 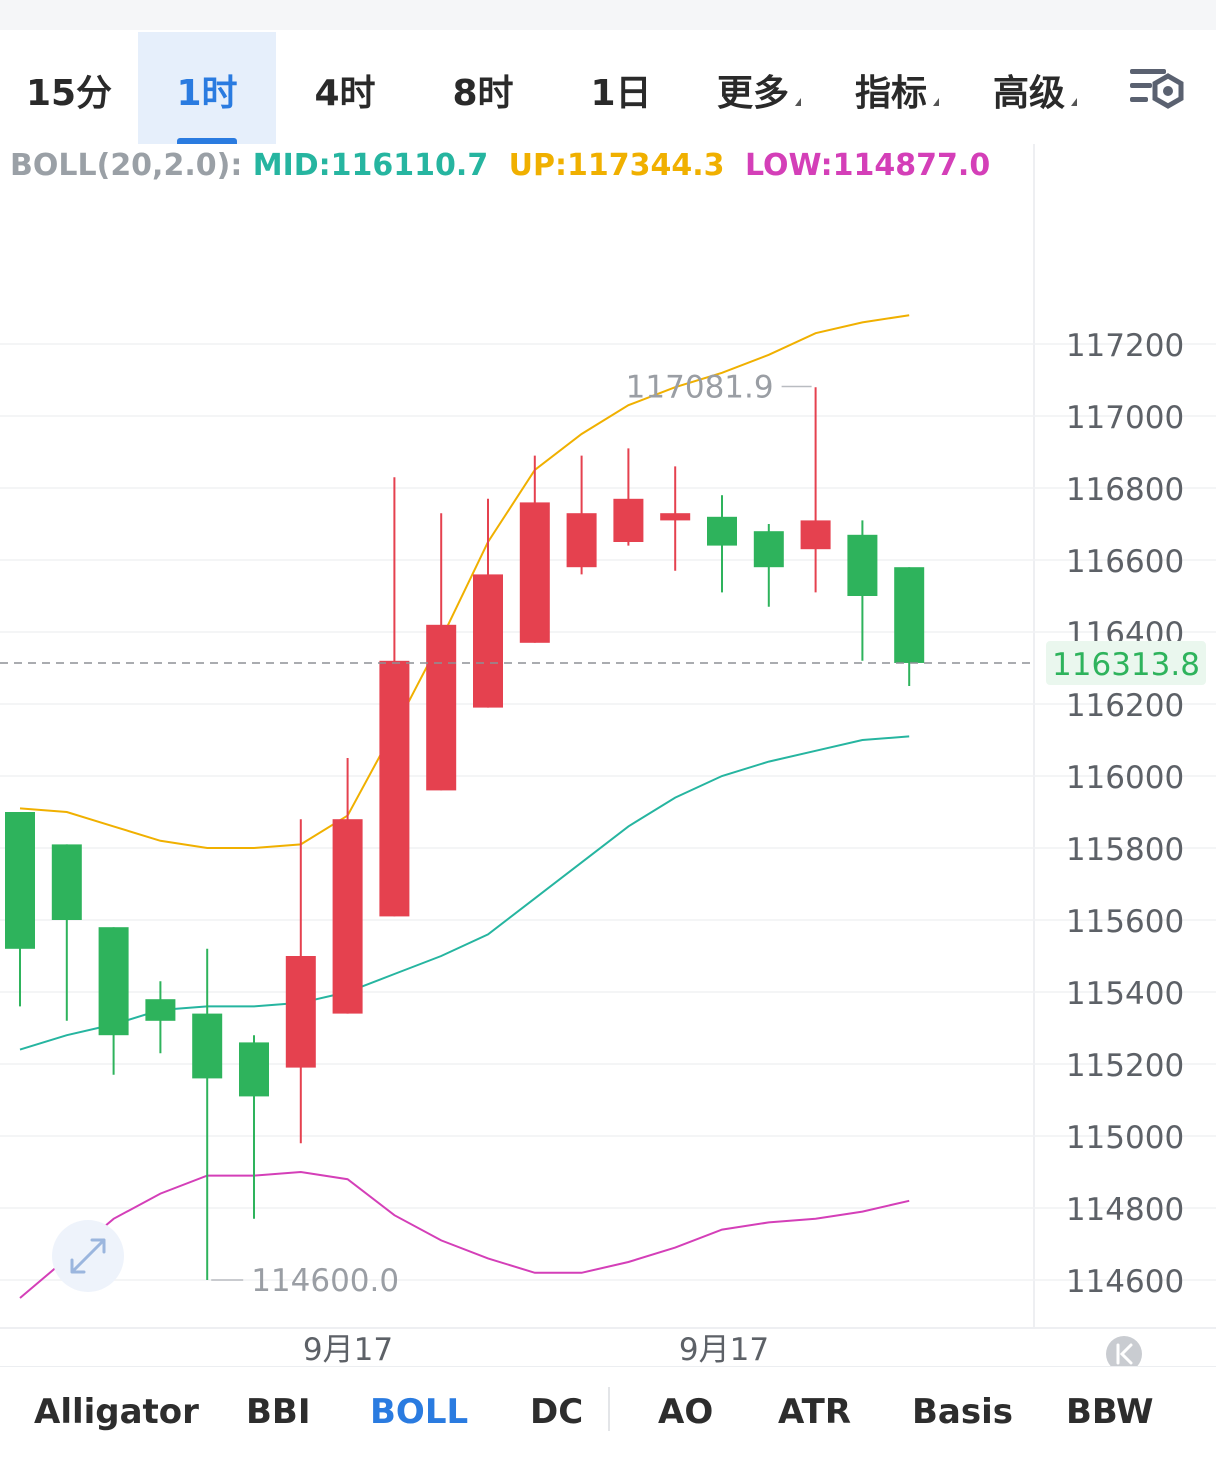 I want to click on tab-divider, so click(x=609, y=1409).